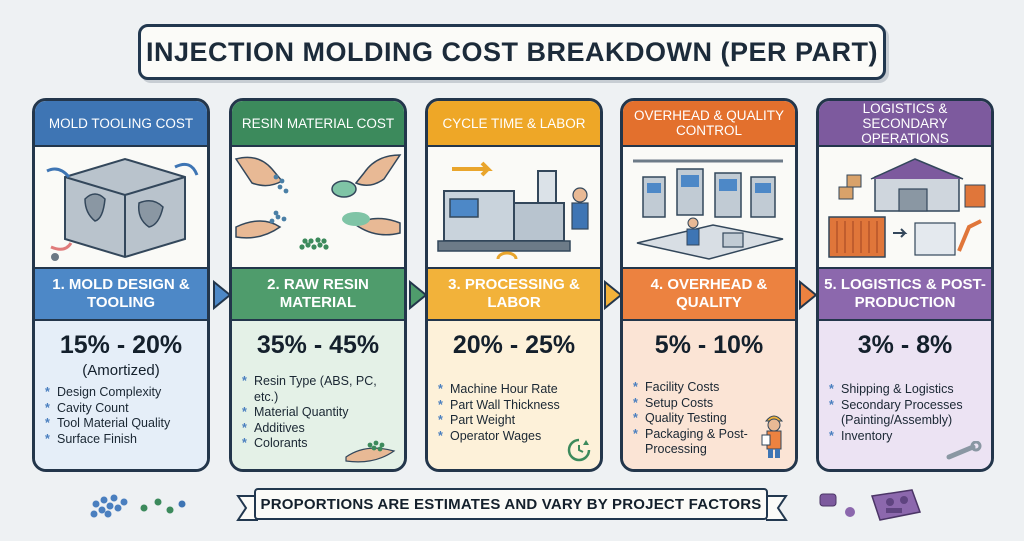  What do you see at coordinates (318, 345) in the screenshot?
I see `cost-percent: 35% - 45%` at bounding box center [318, 345].